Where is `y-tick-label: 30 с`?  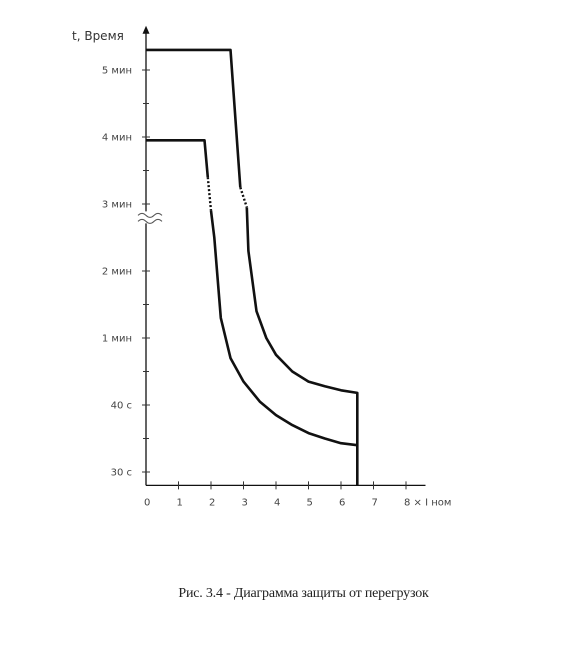
y-tick-label: 30 с is located at coordinates (121, 473).